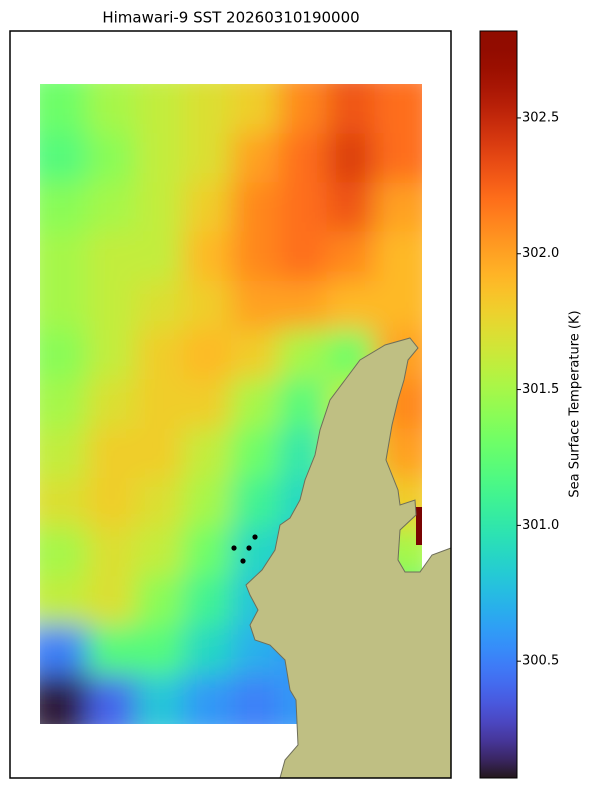 Image resolution: width=590 pixels, height=789 pixels. I want to click on hot-patch, so click(419, 526).